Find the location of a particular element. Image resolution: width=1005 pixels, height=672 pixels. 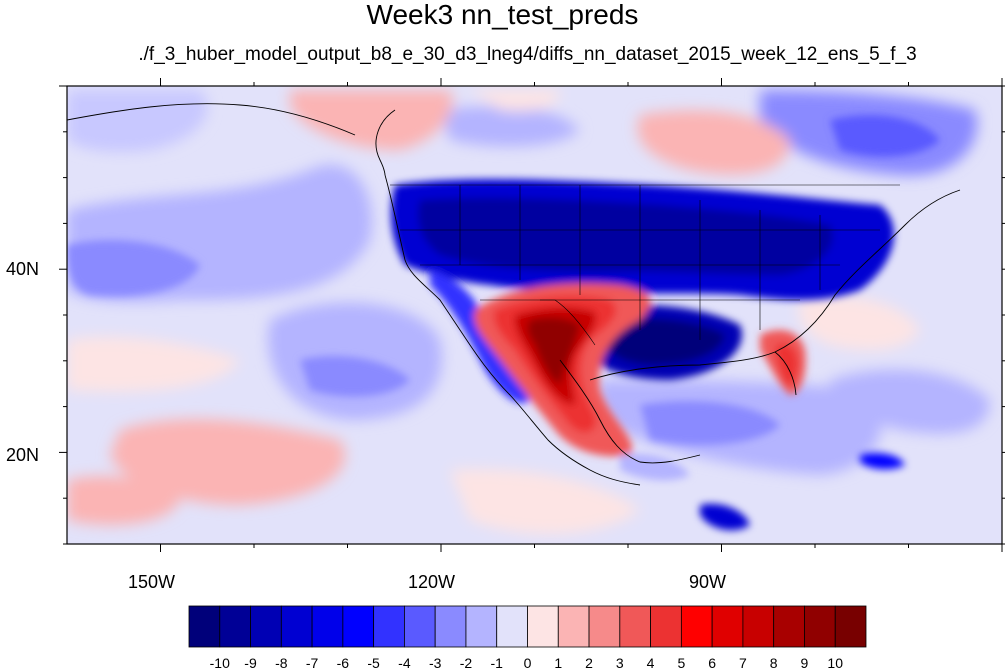

colorbar-tick-label: -2 is located at coordinates (466, 663).